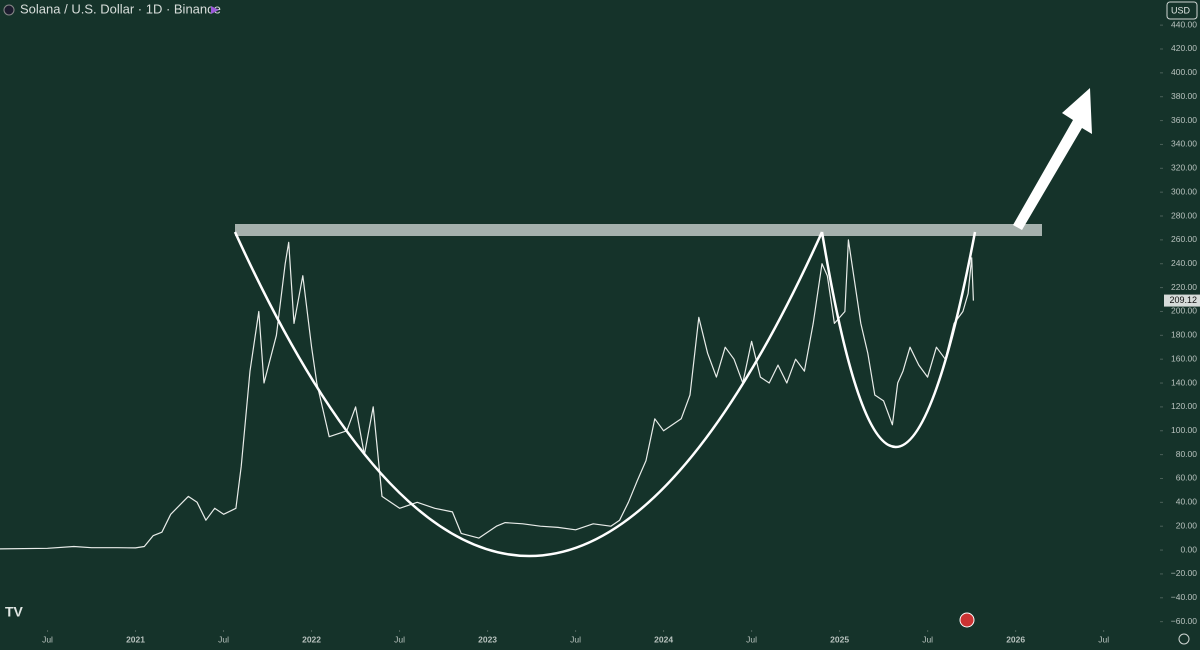 The image size is (1200, 650). I want to click on logo: TV, so click(14, 612).